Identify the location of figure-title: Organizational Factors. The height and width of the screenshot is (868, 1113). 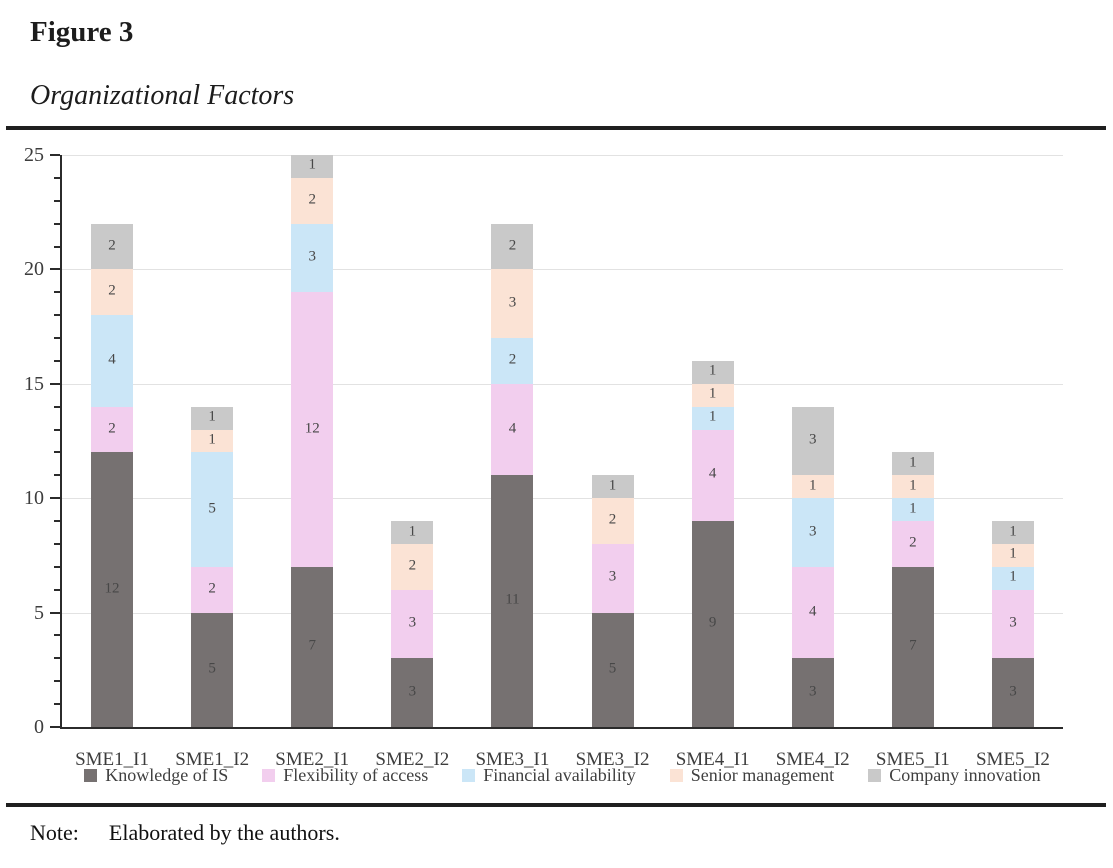
(162, 95).